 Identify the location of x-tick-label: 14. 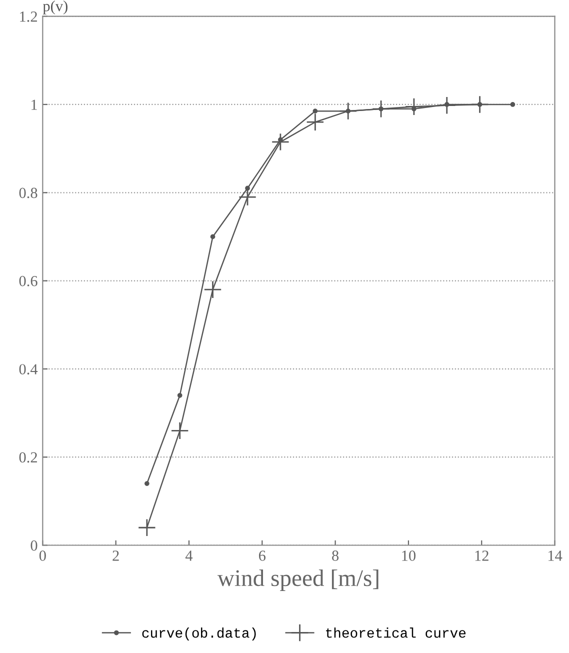
(555, 555).